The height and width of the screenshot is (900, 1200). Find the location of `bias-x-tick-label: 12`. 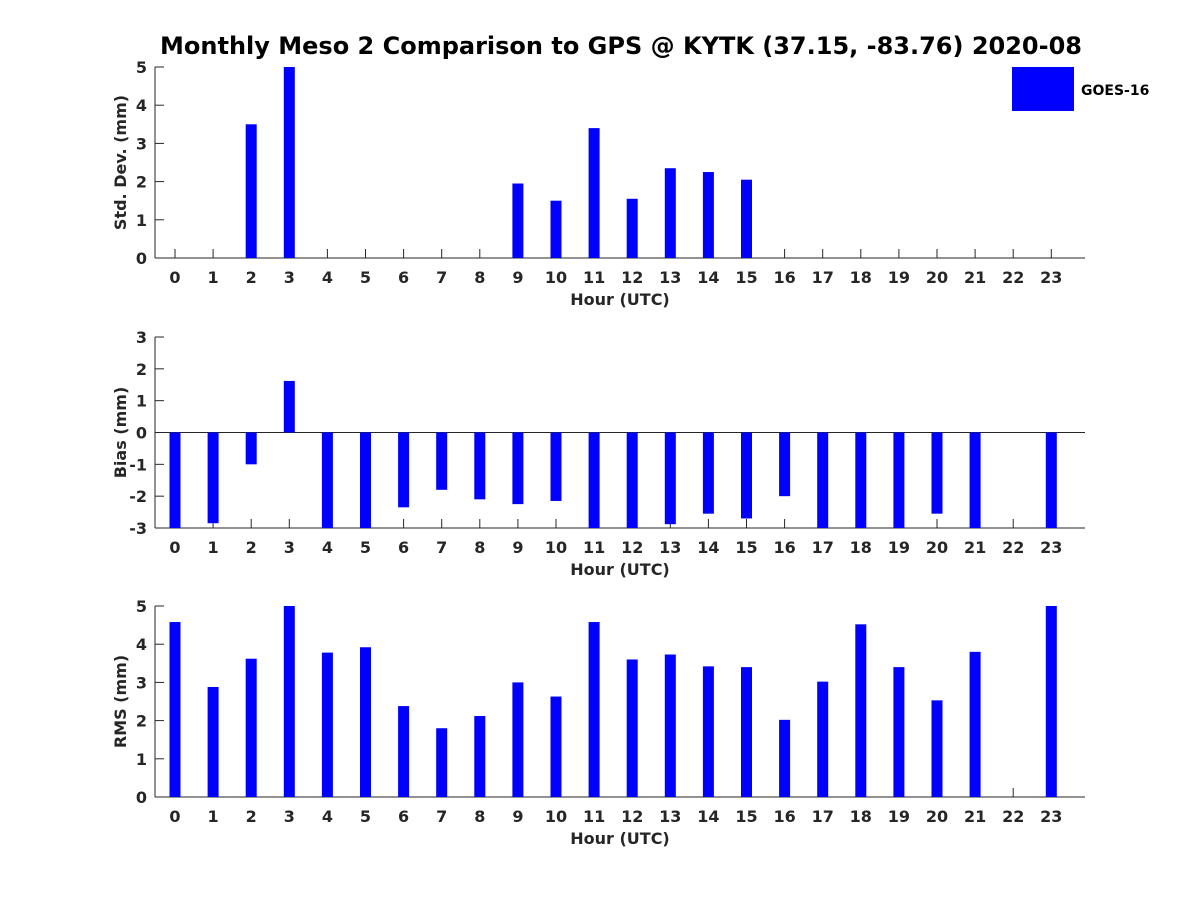

bias-x-tick-label: 12 is located at coordinates (632, 547).